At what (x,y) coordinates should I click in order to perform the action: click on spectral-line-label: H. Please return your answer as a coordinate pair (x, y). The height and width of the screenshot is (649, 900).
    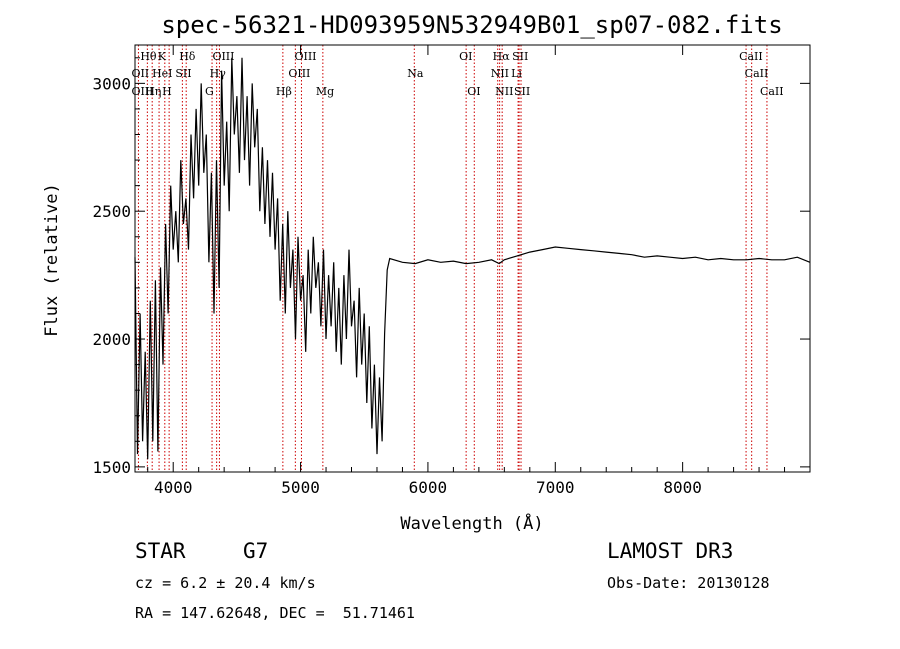
    Looking at the image, I should click on (167, 91).